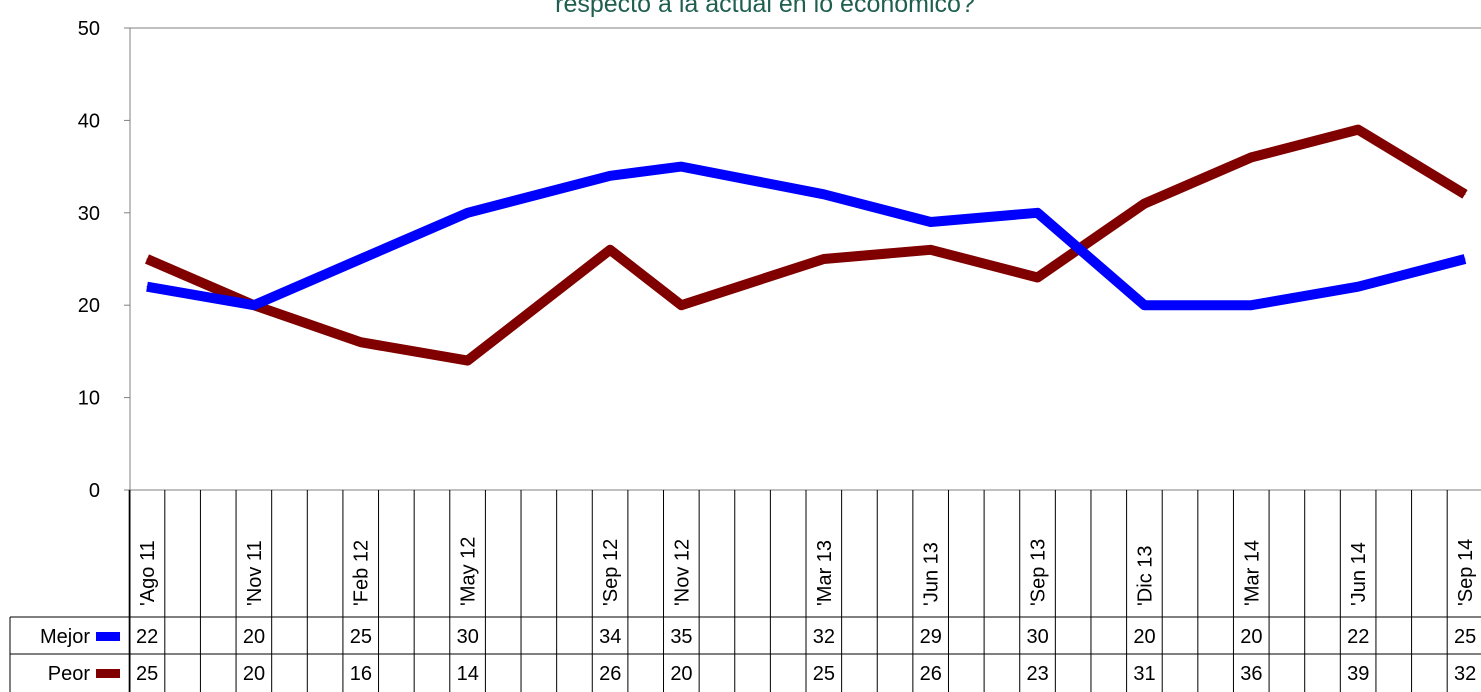  I want to click on data-table-value: 36, so click(1251, 674).